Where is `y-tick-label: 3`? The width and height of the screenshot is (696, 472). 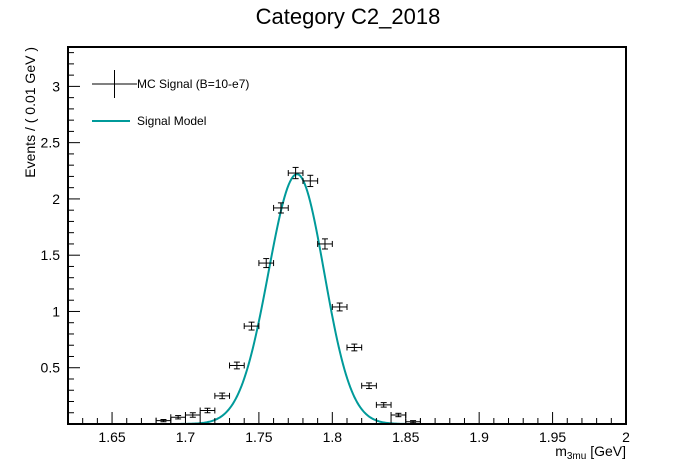 y-tick-label: 3 is located at coordinates (56, 86).